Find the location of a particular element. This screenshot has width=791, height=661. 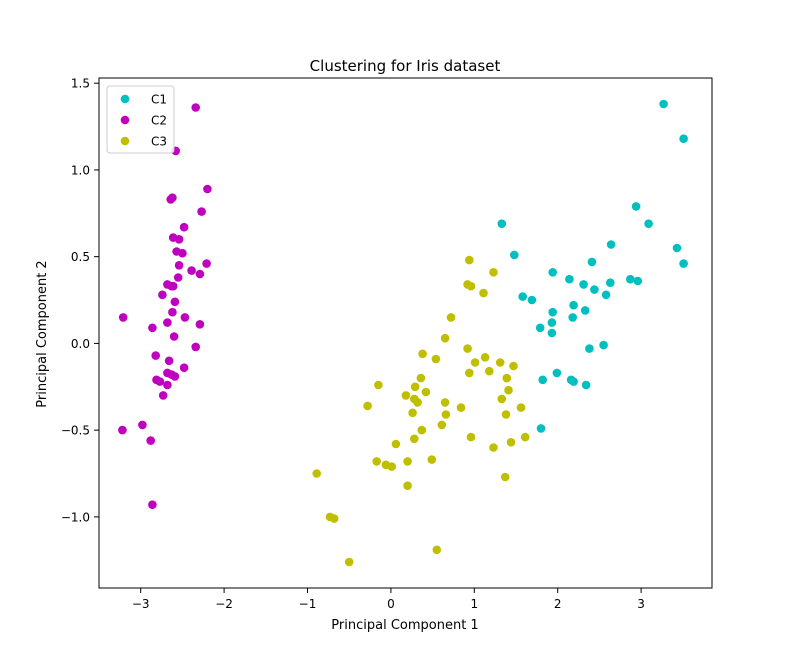

legend-label: C1 is located at coordinates (159, 100).